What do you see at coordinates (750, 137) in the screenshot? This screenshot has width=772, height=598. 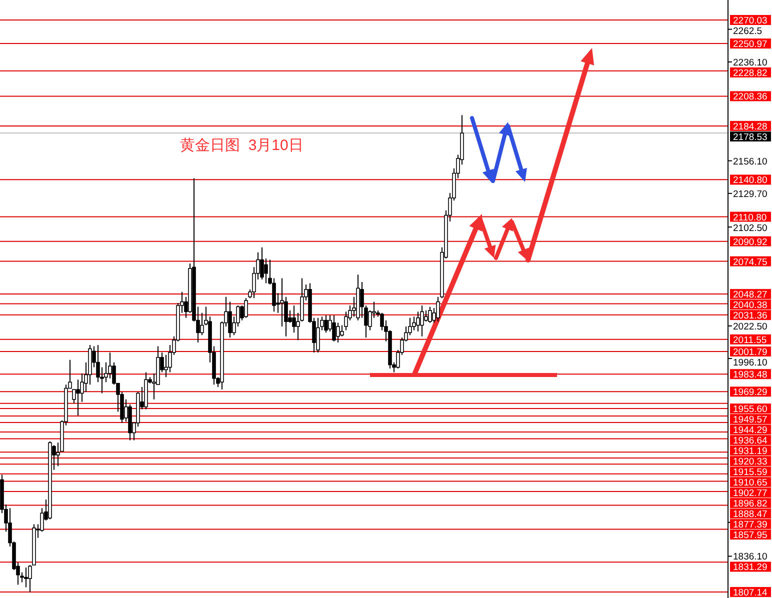 I see `ref-line-label: 2178.53` at bounding box center [750, 137].